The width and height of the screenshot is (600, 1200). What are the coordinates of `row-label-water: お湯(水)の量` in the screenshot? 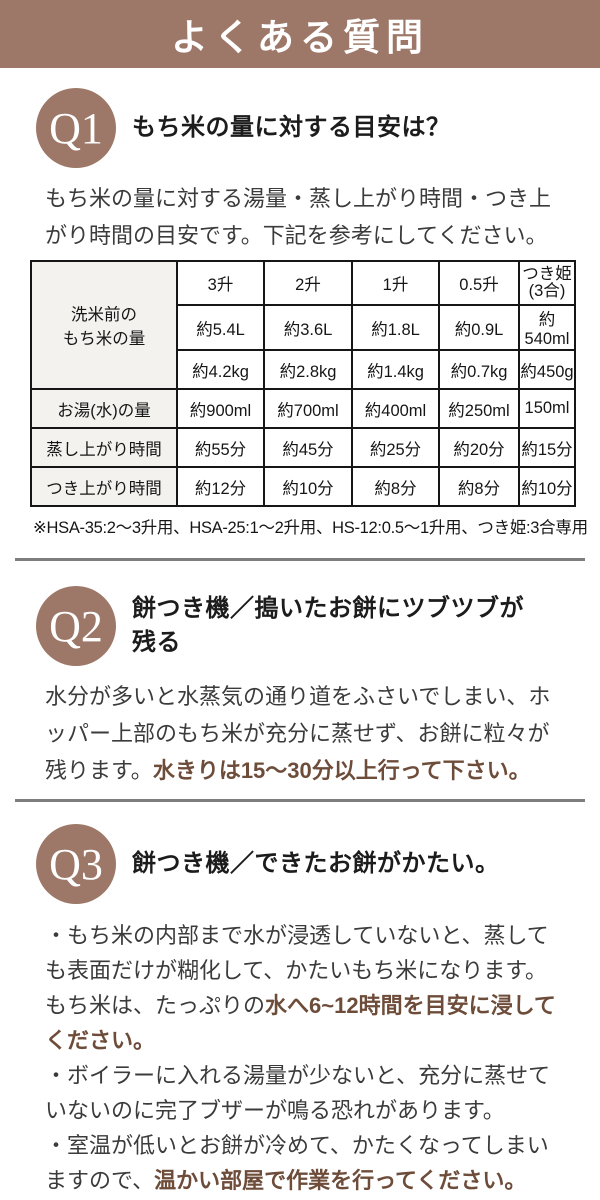 It's located at (104, 408).